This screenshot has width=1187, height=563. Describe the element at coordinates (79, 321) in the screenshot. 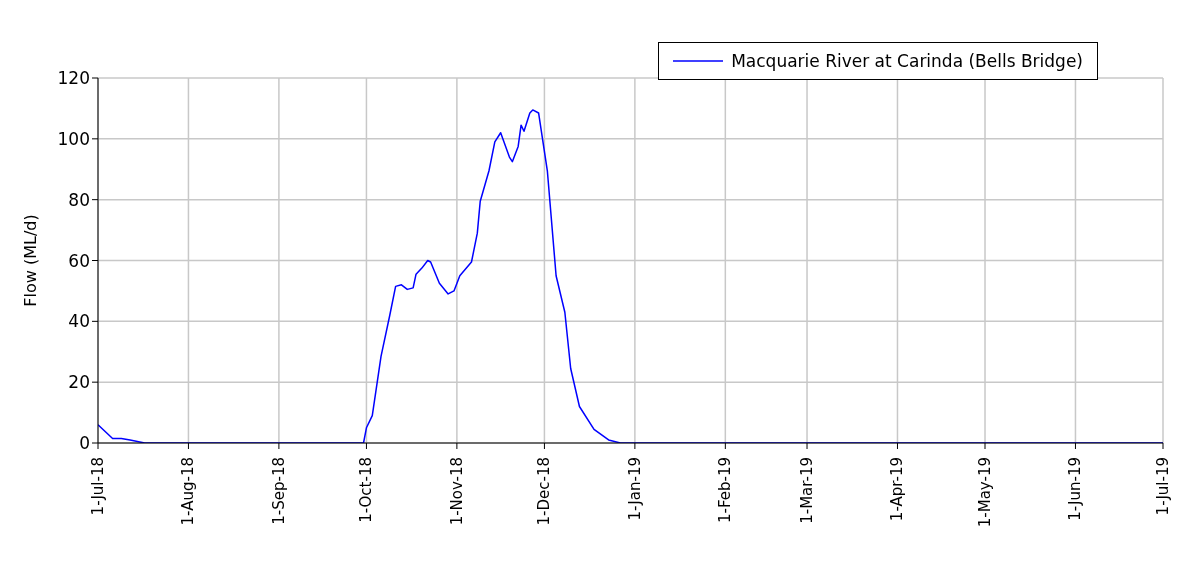

I see `y-tick-label: 40` at that location.